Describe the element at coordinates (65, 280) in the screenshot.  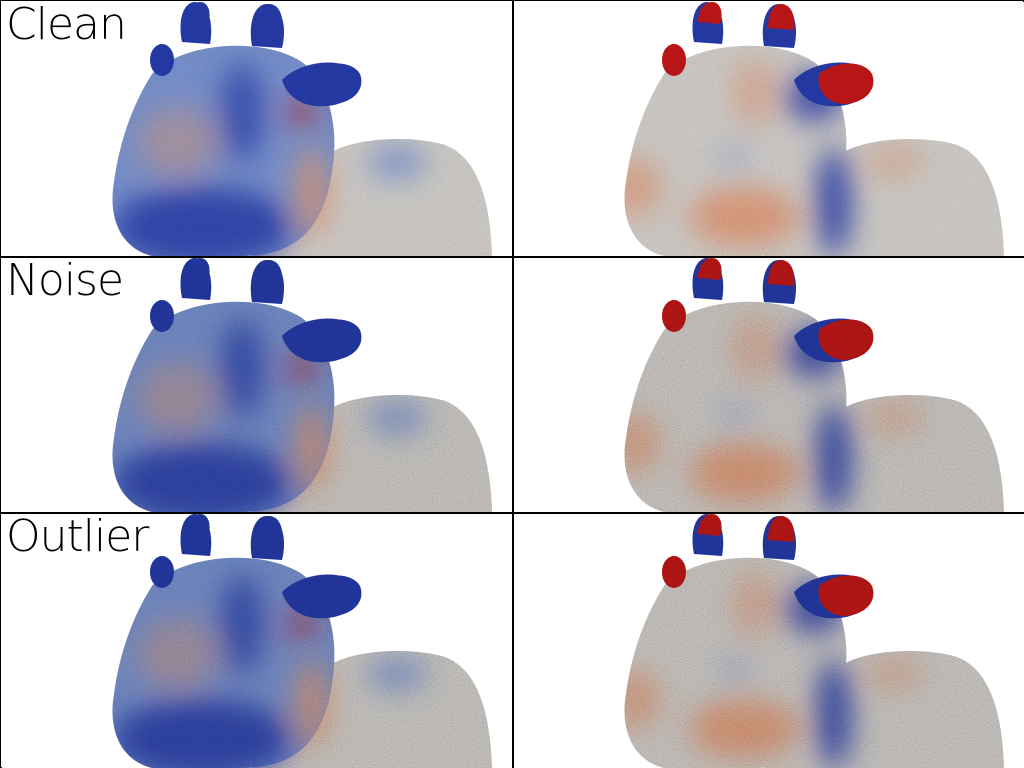
I see `row-label-noise: Noise` at that location.